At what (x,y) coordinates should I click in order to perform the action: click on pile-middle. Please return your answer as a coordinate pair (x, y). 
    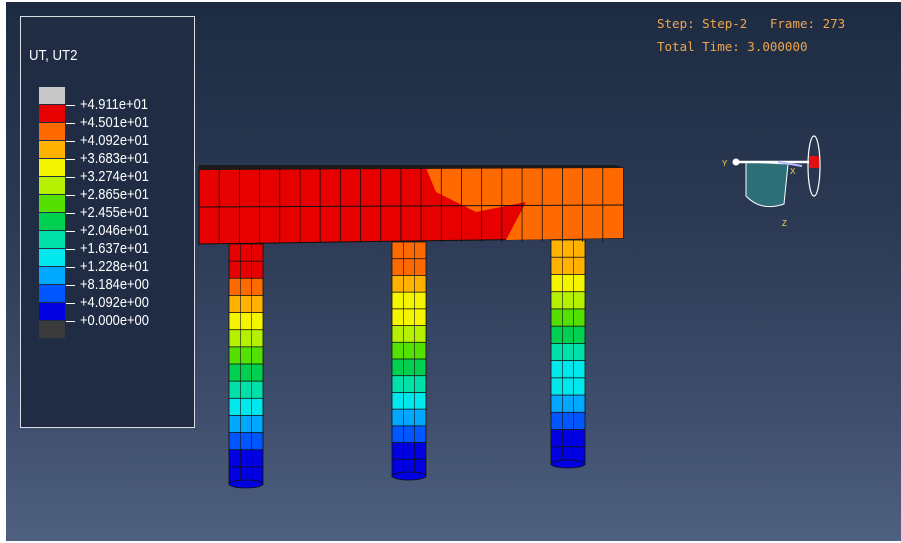
    Looking at the image, I should click on (409, 361).